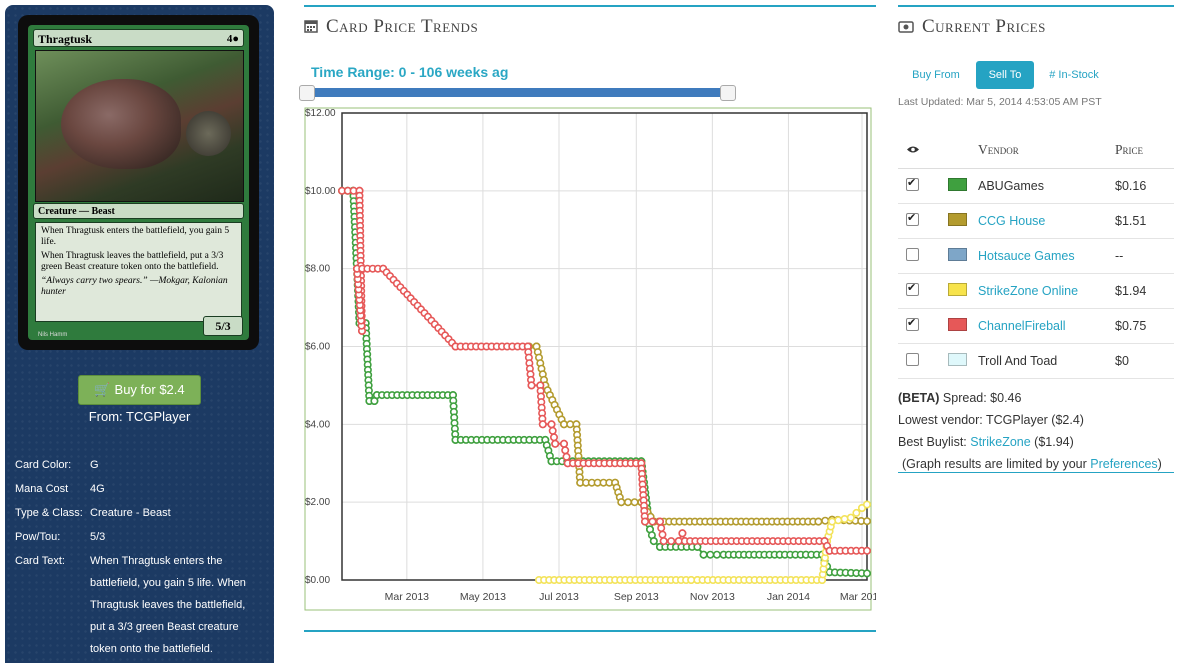 The image size is (1194, 663). What do you see at coordinates (138, 211) in the screenshot?
I see `card-type-line: Creature — Beast` at bounding box center [138, 211].